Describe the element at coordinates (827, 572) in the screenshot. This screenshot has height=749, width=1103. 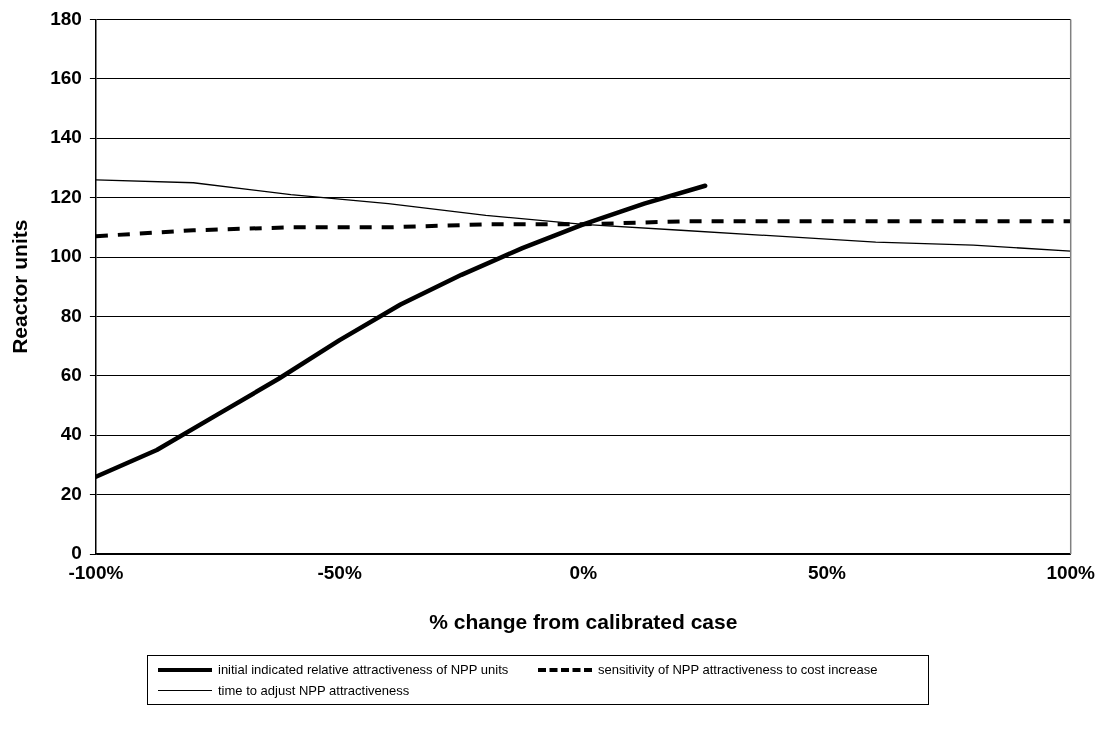
I see `x-tick-label: 50%` at that location.